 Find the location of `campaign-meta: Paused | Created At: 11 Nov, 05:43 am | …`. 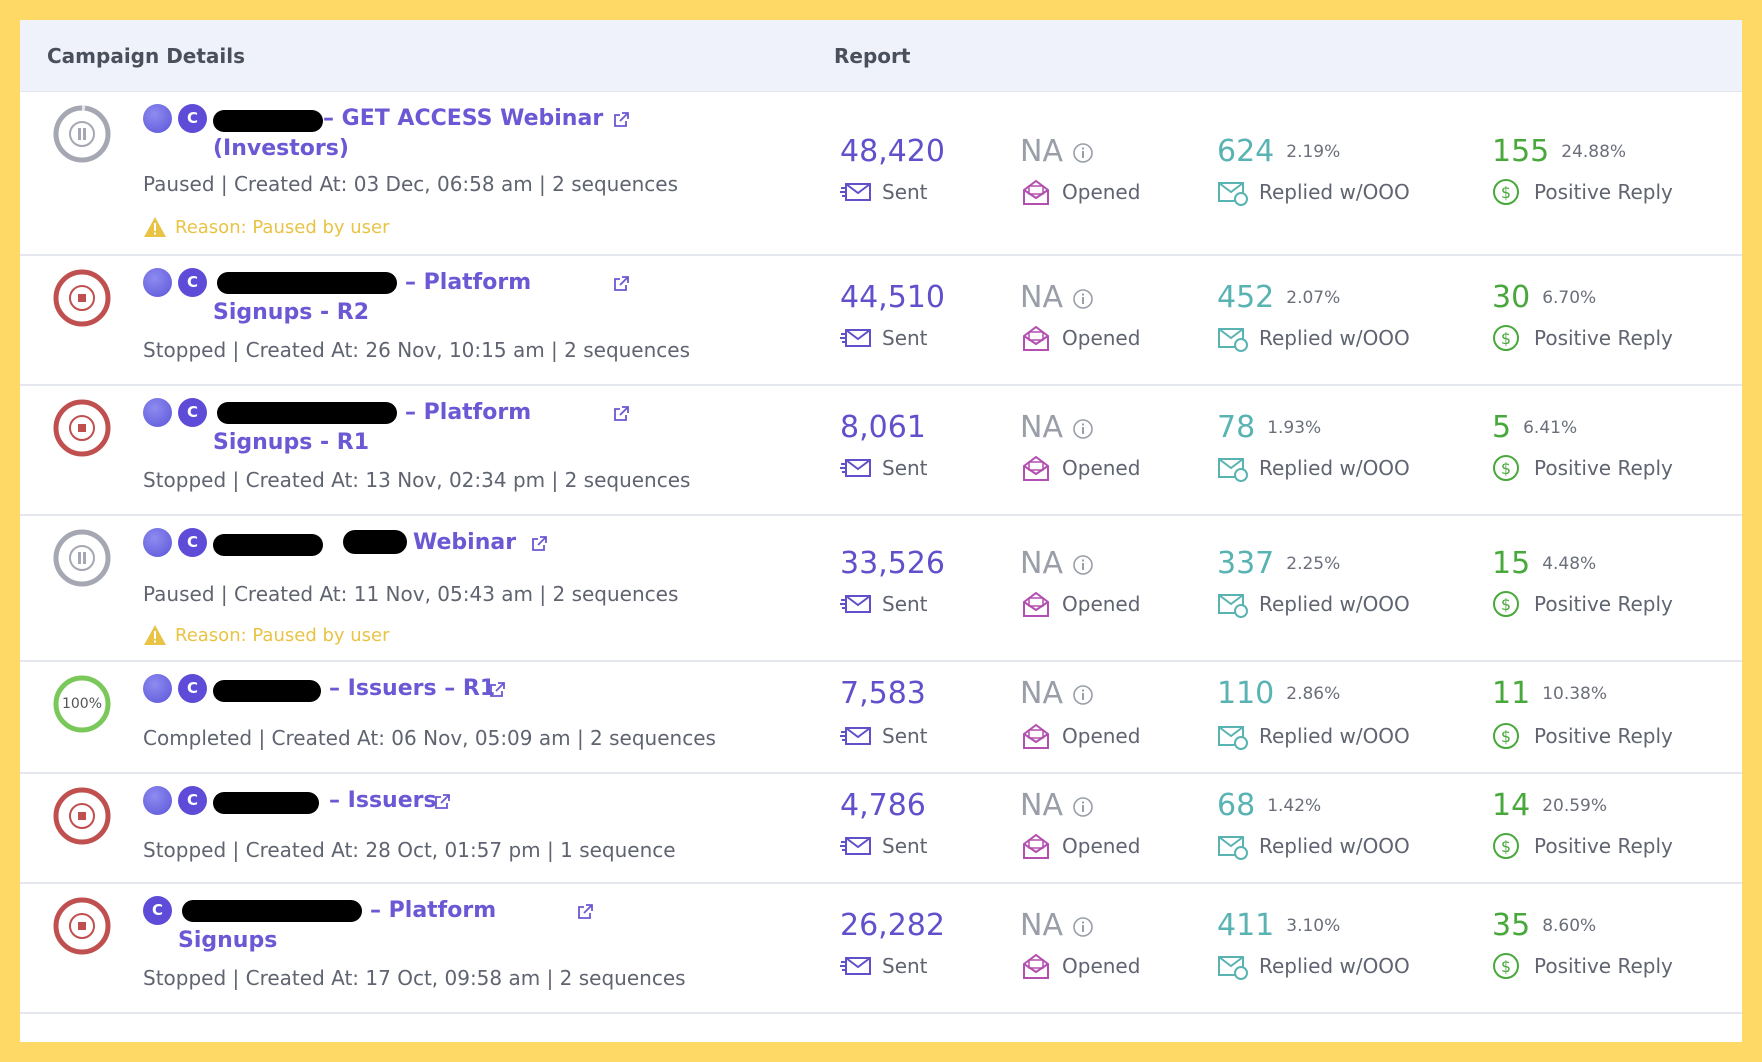

campaign-meta: Paused | Created At: 11 Nov, 05:43 am | … is located at coordinates (411, 594).